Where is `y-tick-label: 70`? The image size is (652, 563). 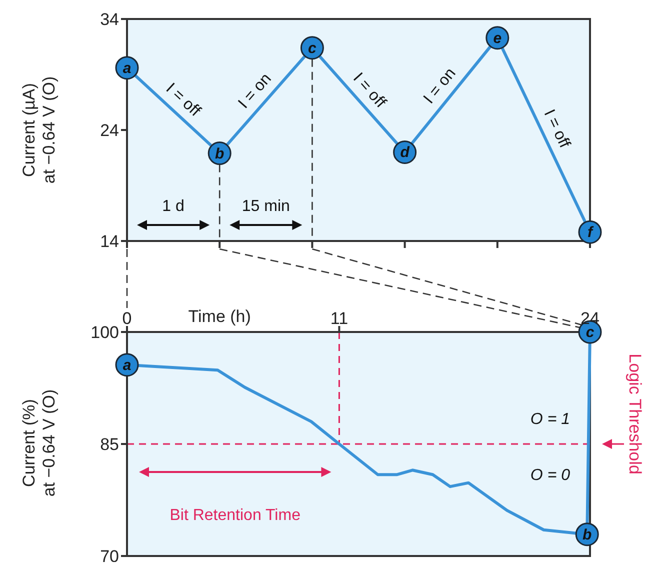 y-tick-label: 70 is located at coordinates (109, 555).